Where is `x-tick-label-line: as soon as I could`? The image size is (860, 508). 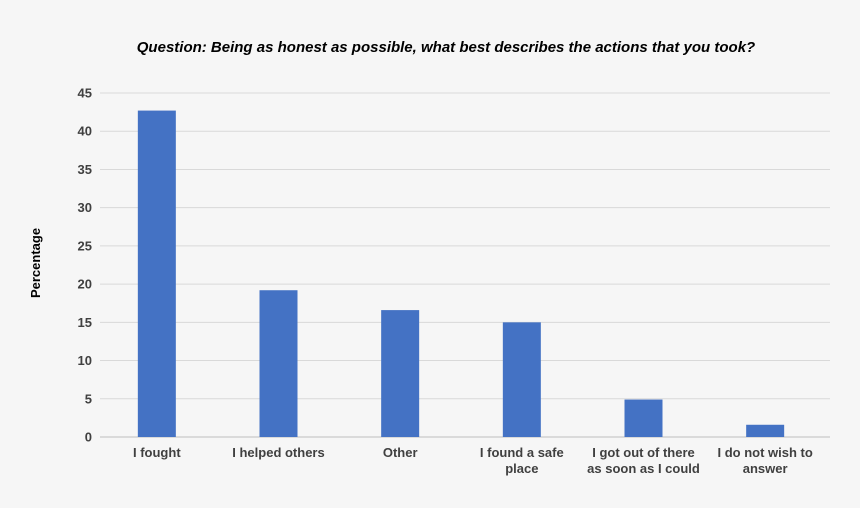 x-tick-label-line: as soon as I could is located at coordinates (643, 468).